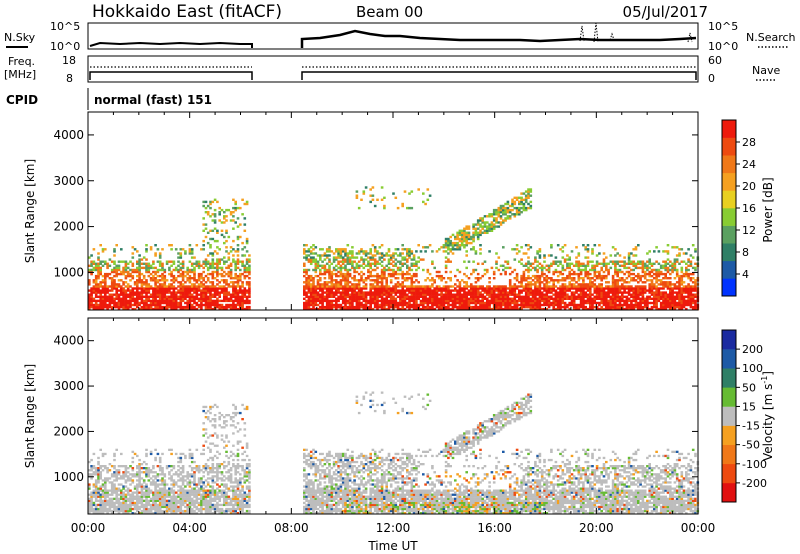 The height and width of the screenshot is (554, 800). What do you see at coordinates (393, 75) in the screenshot?
I see `freq-trace` at bounding box center [393, 75].